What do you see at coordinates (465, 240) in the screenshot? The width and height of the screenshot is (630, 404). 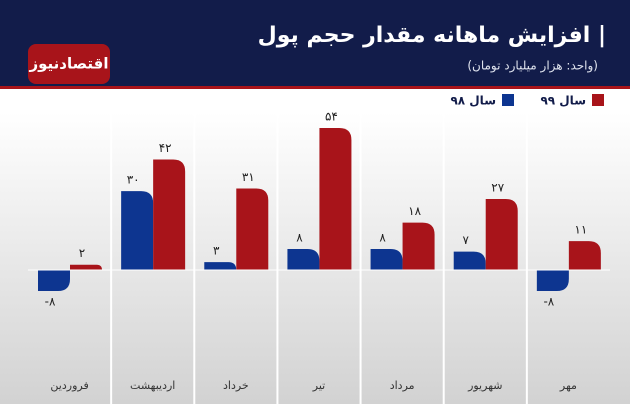 I see `value-label: ۷` at bounding box center [465, 240].